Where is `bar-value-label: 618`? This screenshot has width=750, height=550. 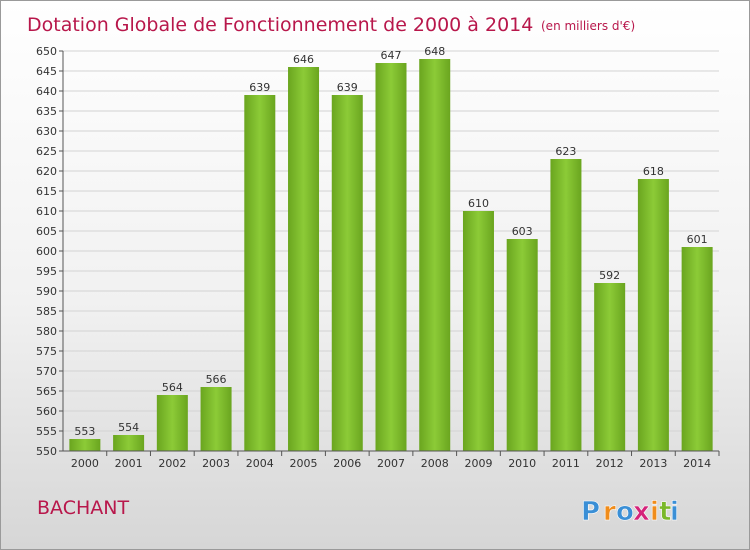 bar-value-label: 618 is located at coordinates (653, 171).